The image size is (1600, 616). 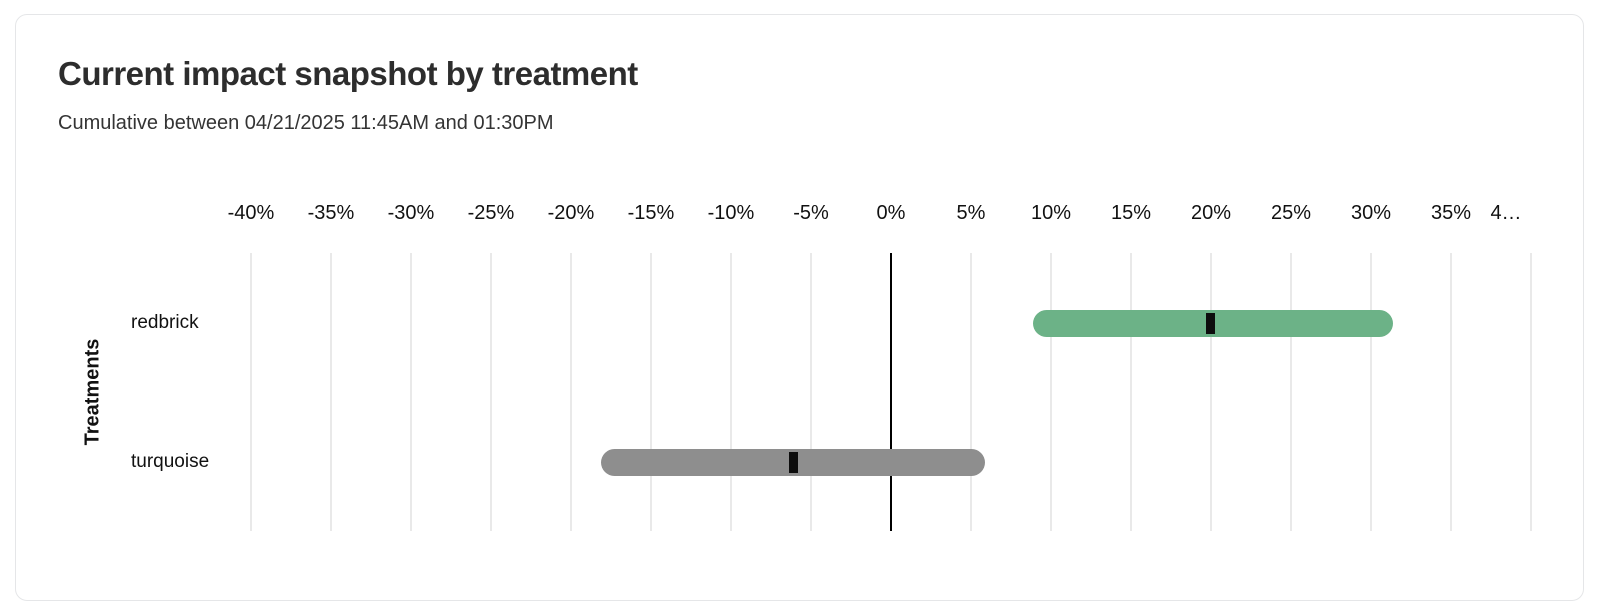 What do you see at coordinates (971, 213) in the screenshot?
I see `x-tick-label: 5%` at bounding box center [971, 213].